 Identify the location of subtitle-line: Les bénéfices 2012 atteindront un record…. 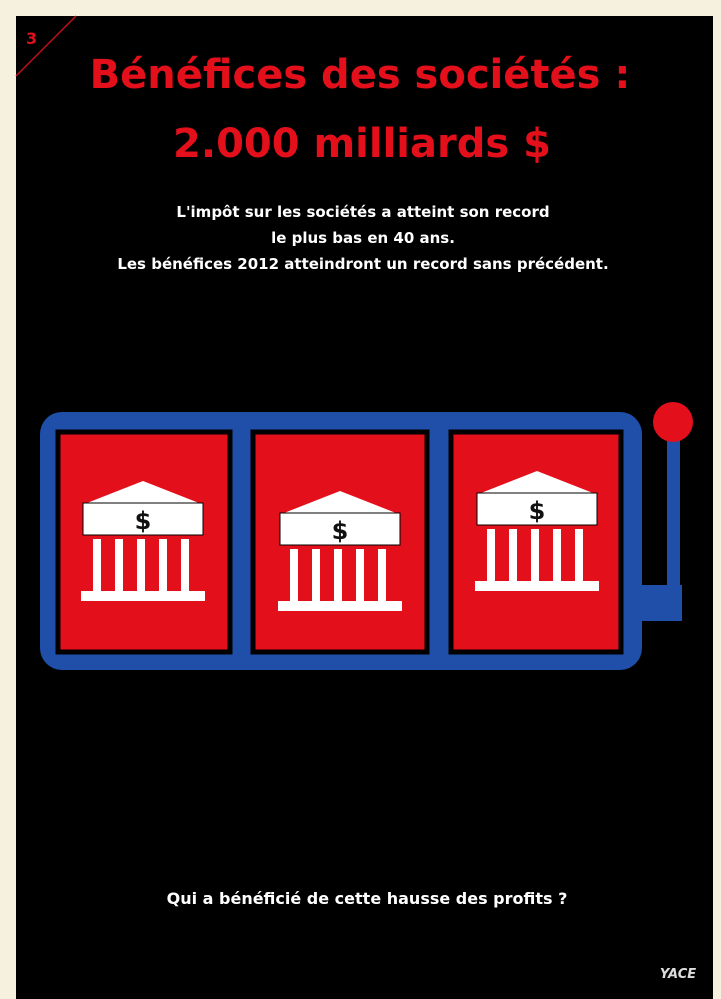
(362, 264).